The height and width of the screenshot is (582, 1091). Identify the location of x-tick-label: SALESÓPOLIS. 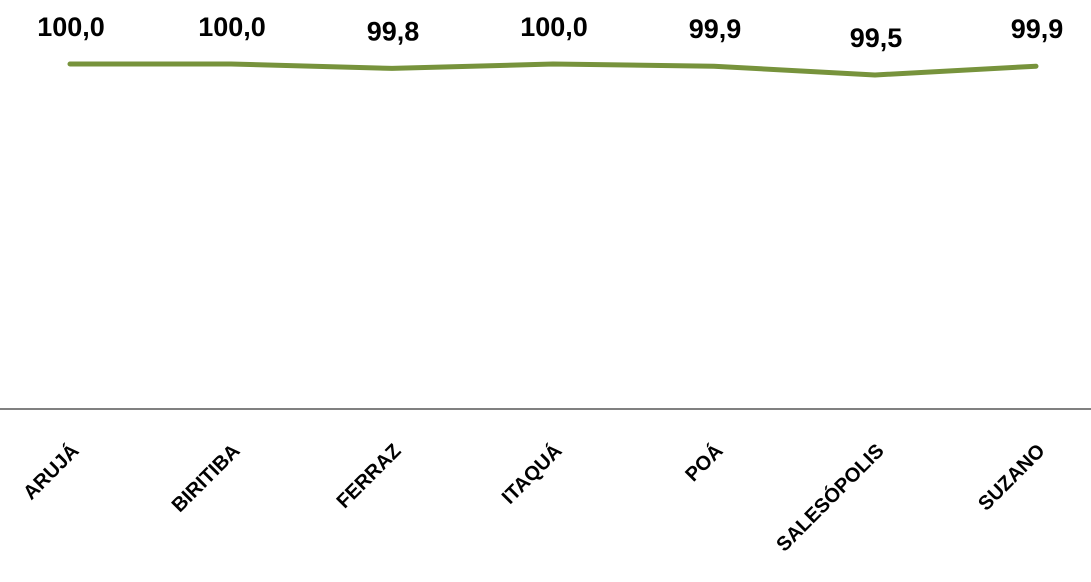
(830, 498).